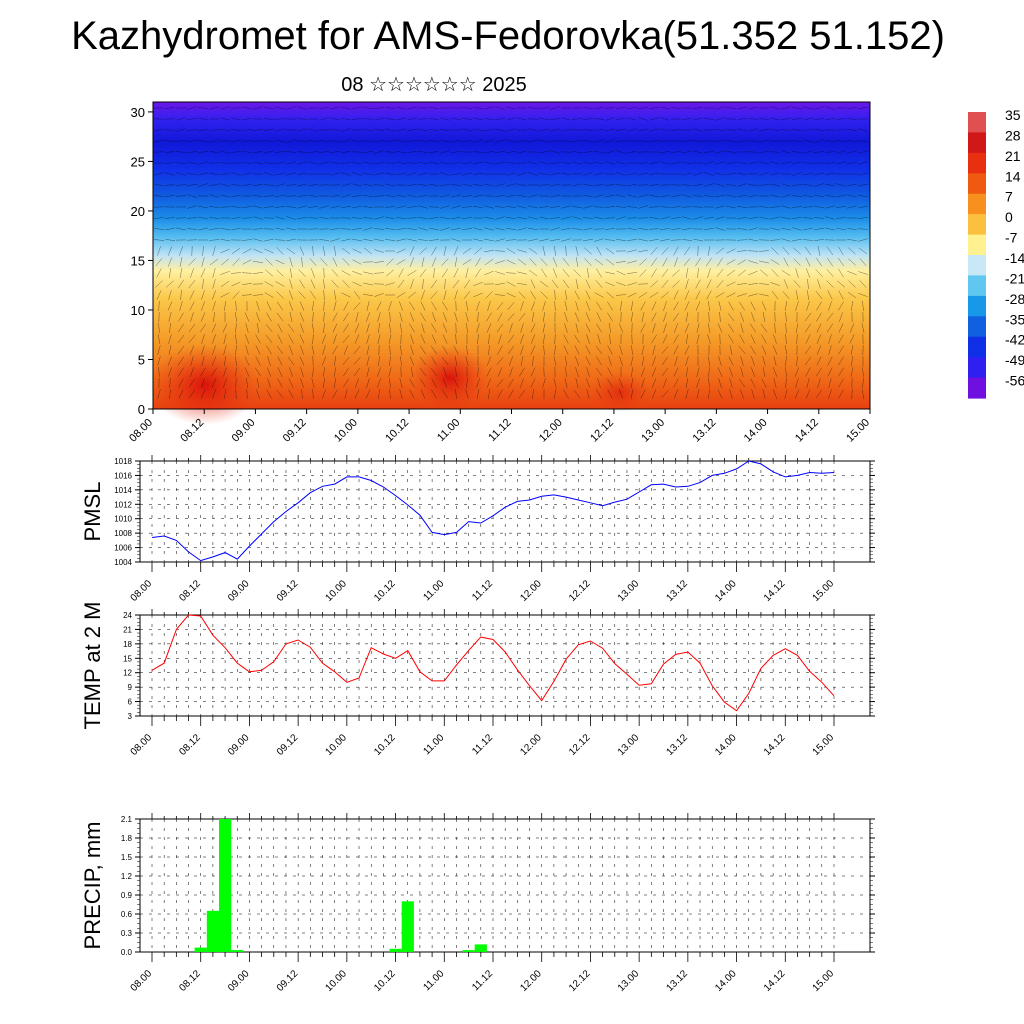  What do you see at coordinates (407, 926) in the screenshot?
I see `precip-bar` at bounding box center [407, 926].